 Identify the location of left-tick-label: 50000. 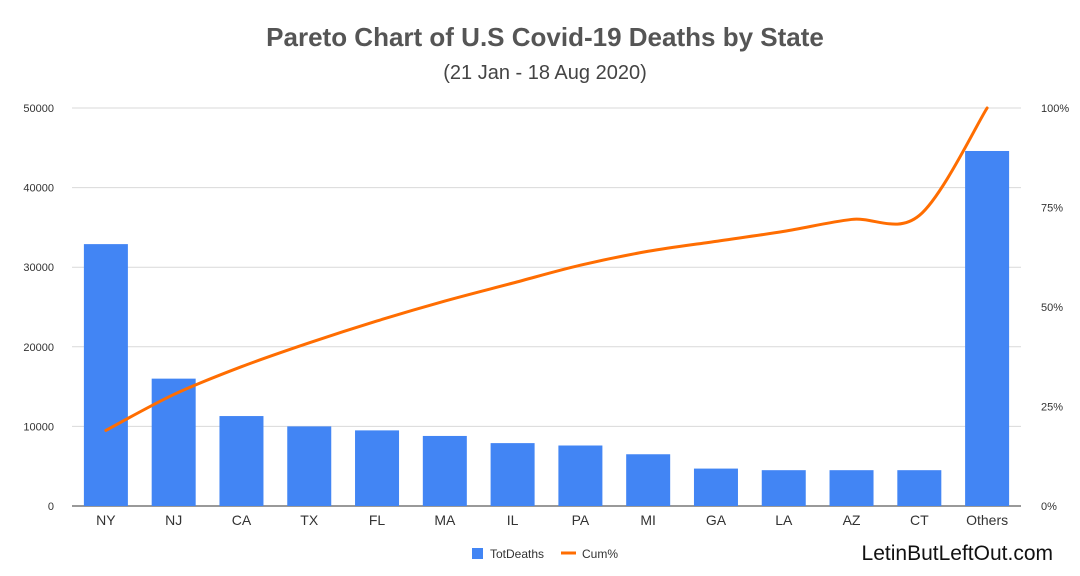
(38, 109).